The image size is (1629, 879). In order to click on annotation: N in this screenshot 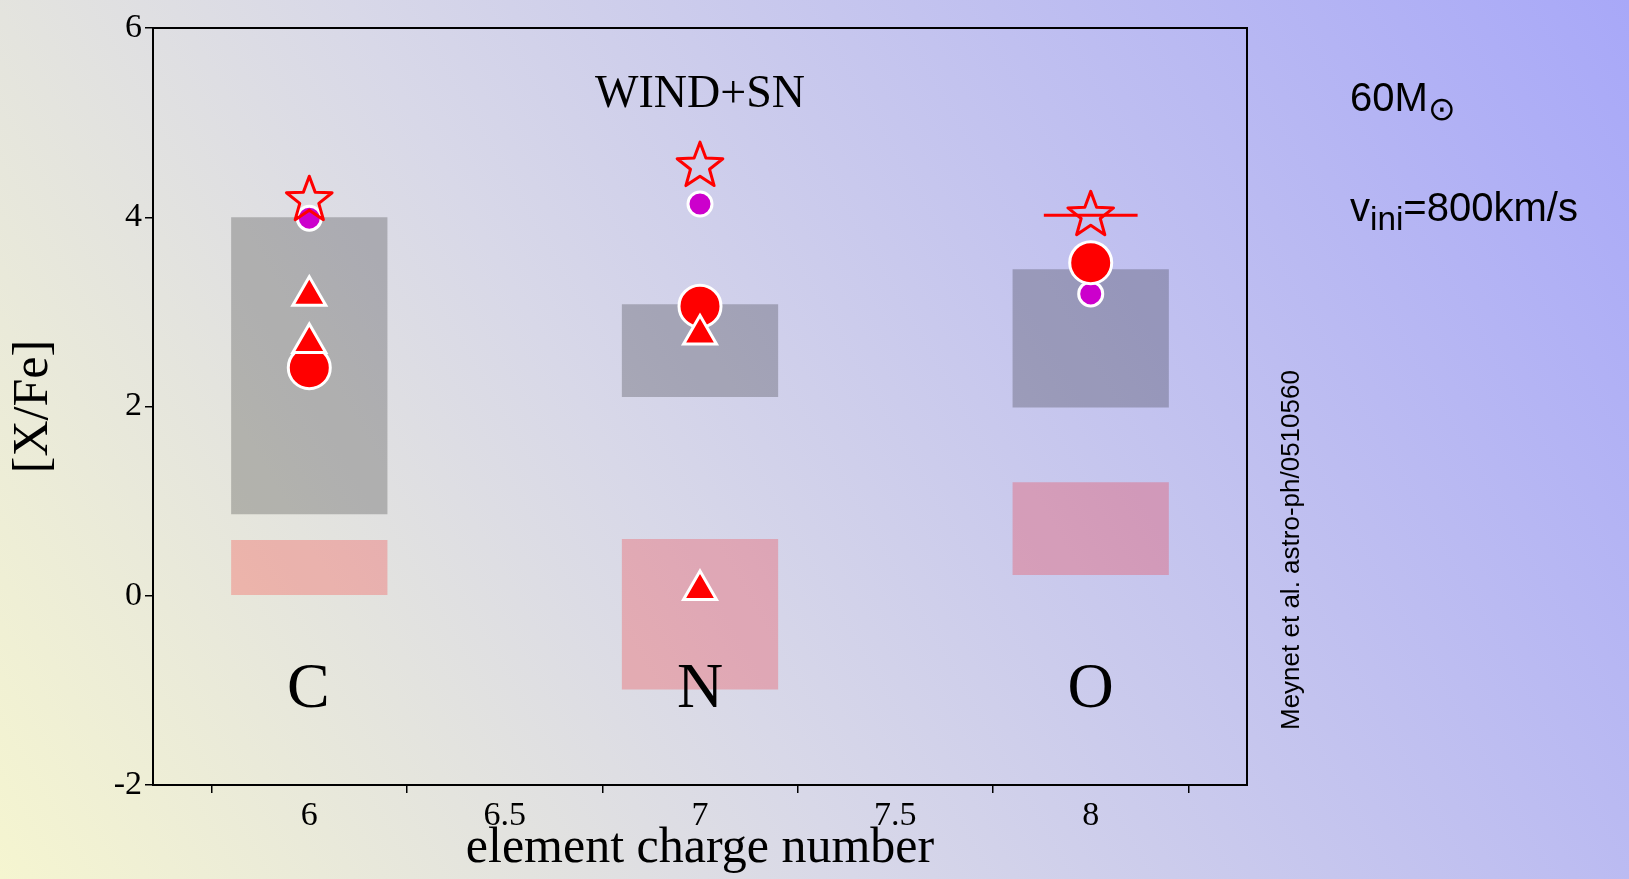, I will do `click(700, 686)`.